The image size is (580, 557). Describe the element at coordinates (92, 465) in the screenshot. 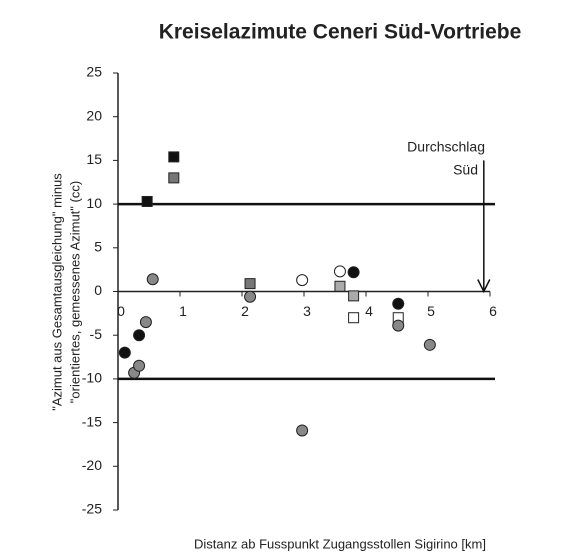

I see `y-tick-label: -20` at that location.